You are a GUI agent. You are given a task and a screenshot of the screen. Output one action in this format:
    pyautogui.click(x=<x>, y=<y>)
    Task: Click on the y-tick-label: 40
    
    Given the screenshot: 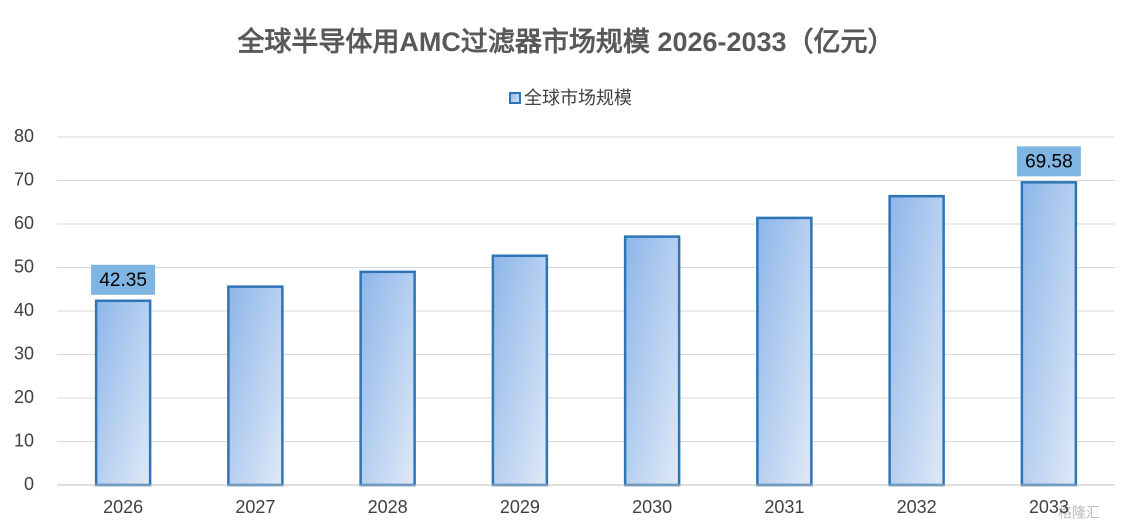 What is the action you would take?
    pyautogui.click(x=24, y=310)
    